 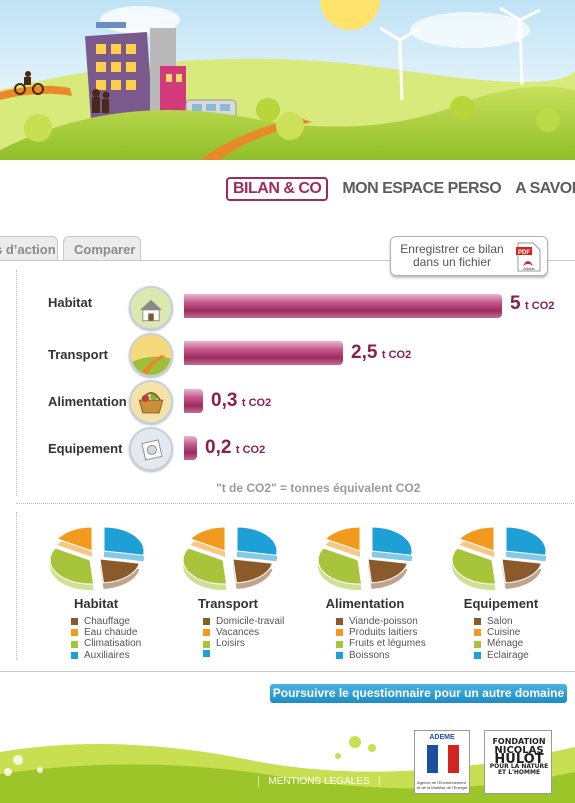 I want to click on legend-item: Climatisation, so click(x=106, y=643).